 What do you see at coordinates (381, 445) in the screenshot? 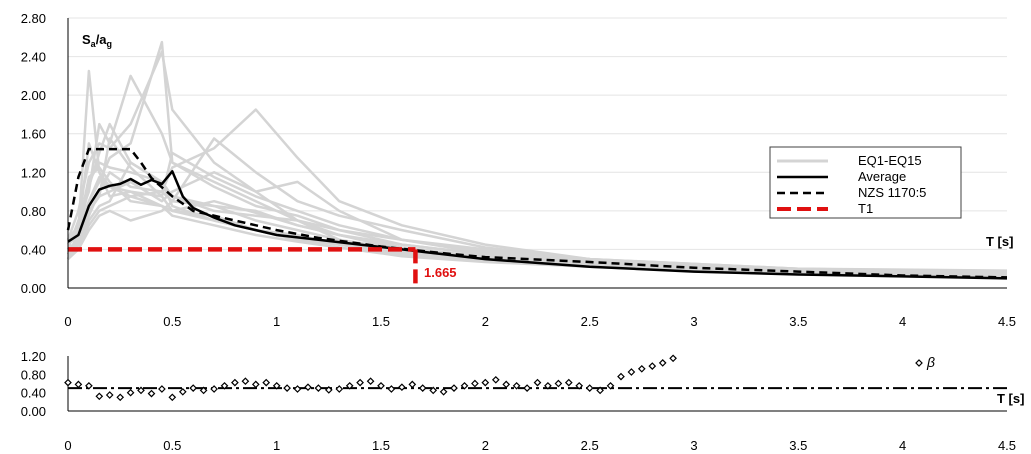
I see `beta-x-tick-label: 1.5` at bounding box center [381, 445].